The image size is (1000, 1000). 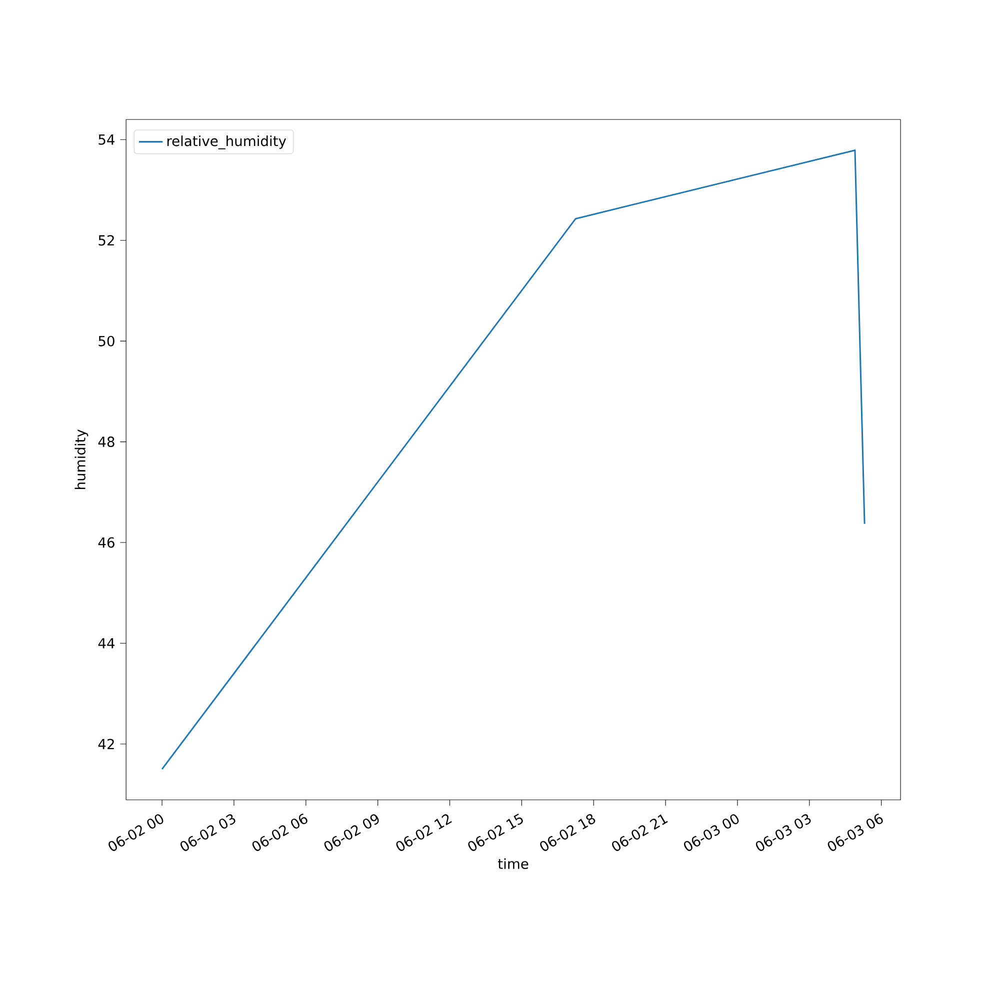 I want to click on y-tick-label: 48, so click(x=106, y=442).